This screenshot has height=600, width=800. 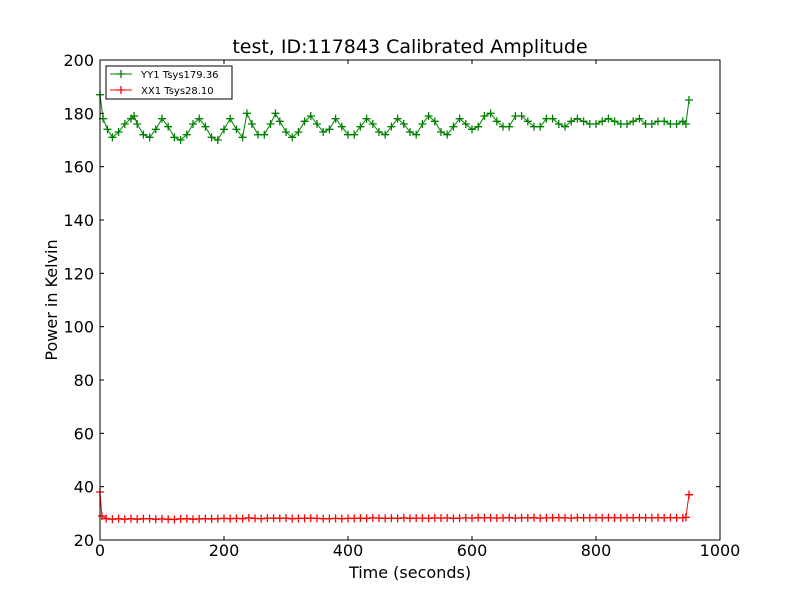 What do you see at coordinates (720, 550) in the screenshot?
I see `x-tick-label: 1000` at bounding box center [720, 550].